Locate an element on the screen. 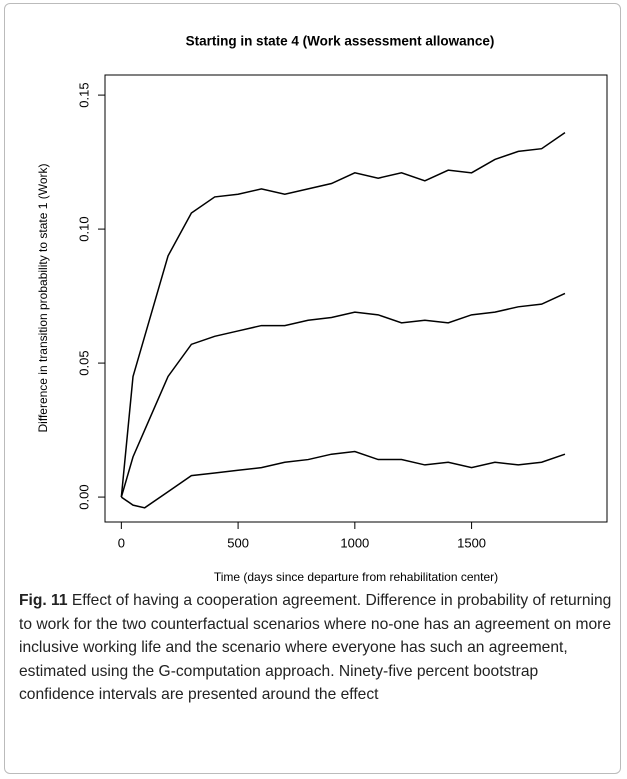 The image size is (627, 779). y-tick-label: 0.05 is located at coordinates (83, 362).